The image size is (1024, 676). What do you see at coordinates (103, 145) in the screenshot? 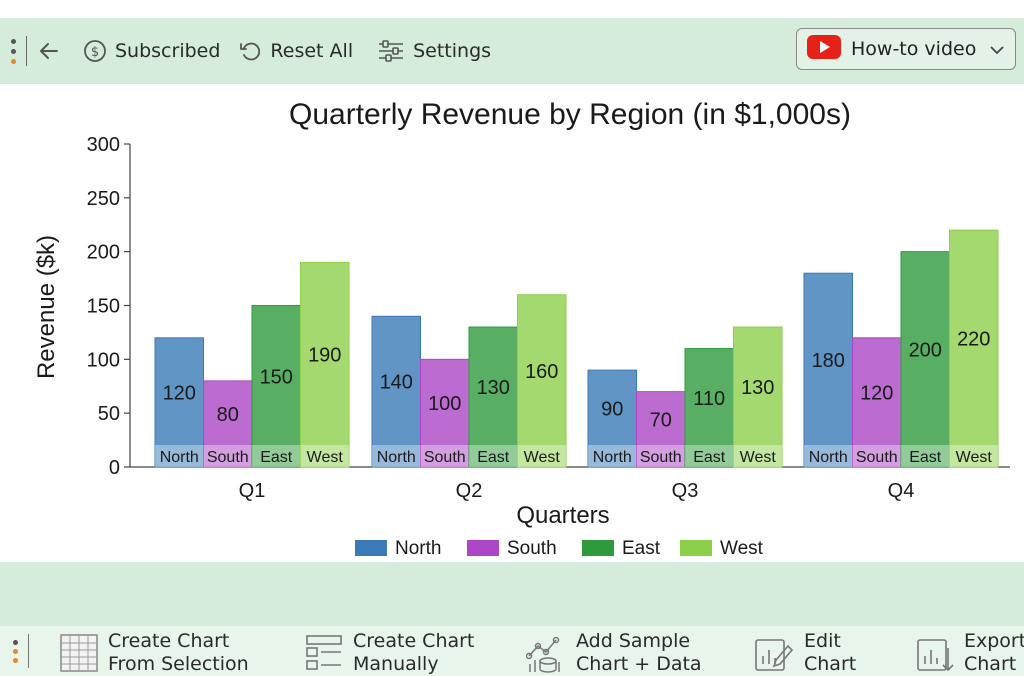
I see `y-tick-label: 300` at bounding box center [103, 145].